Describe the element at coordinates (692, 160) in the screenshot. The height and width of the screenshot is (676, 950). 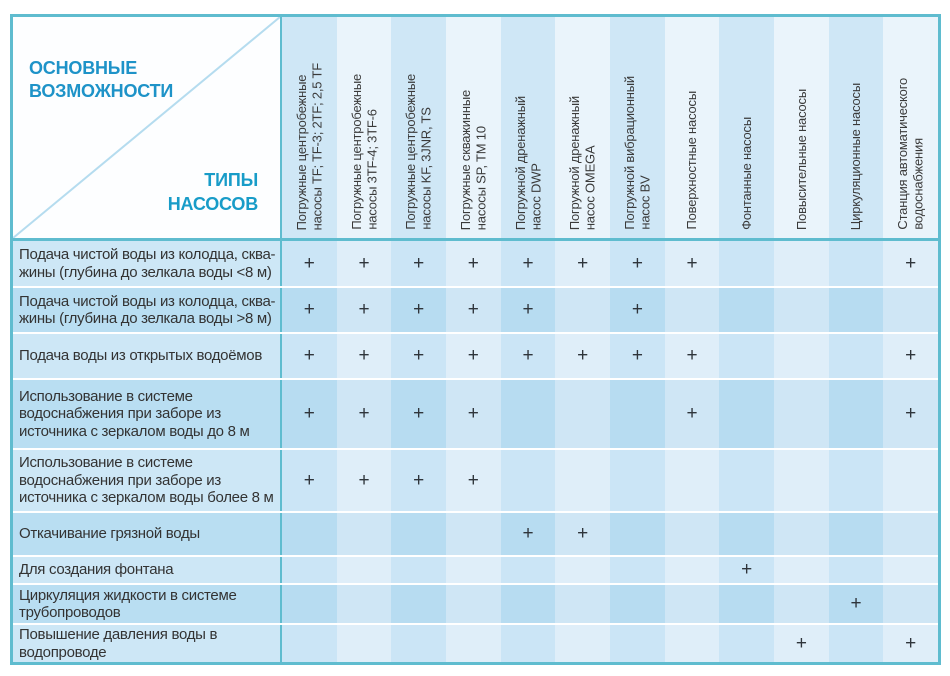
I see `column-header-label: Поверхностные насосы` at that location.